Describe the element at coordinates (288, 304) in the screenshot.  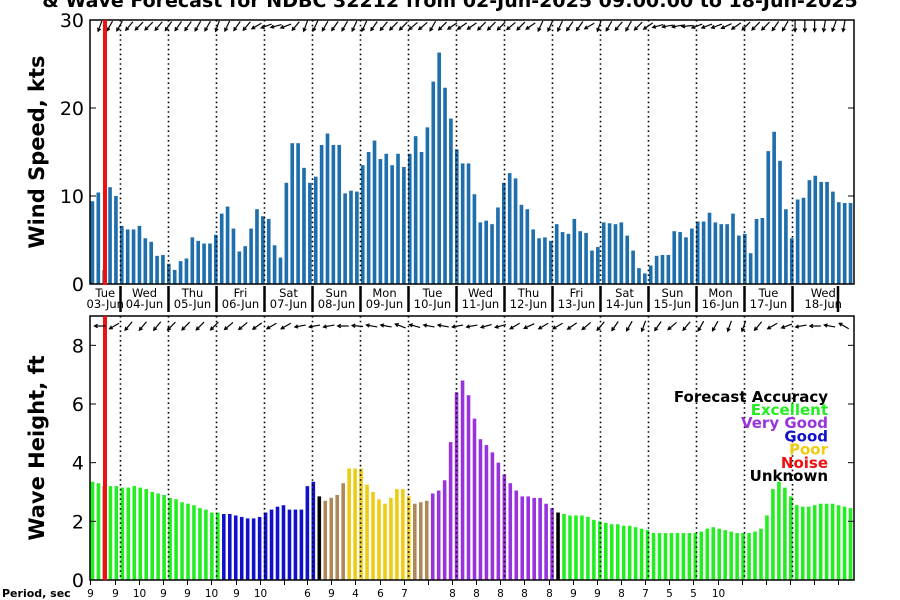
I see `day-date: 07-Jun` at that location.